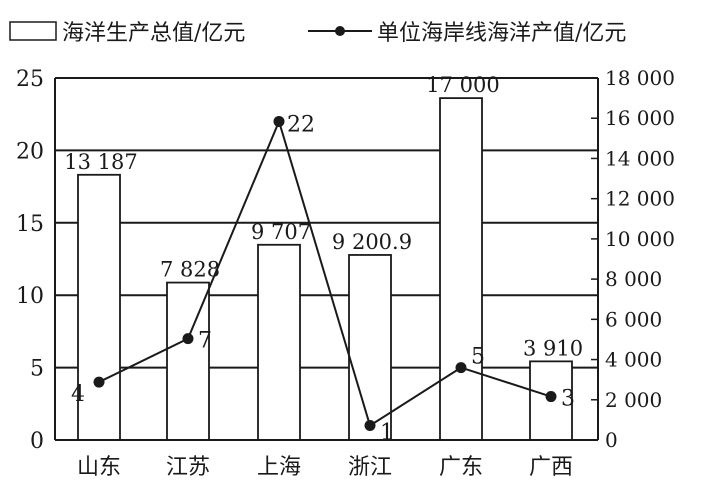 The image size is (711, 491). Describe the element at coordinates (640, 78) in the screenshot. I see `right-tick-label-9: 18 000` at that location.